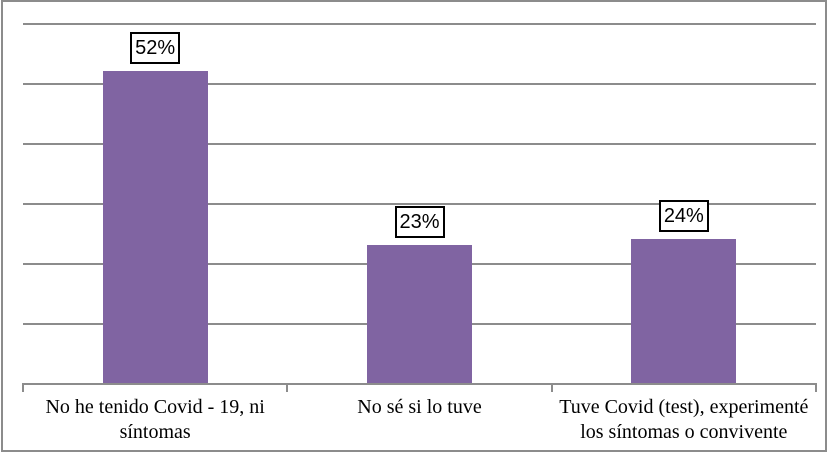 The width and height of the screenshot is (839, 458). I want to click on data-label-text: 23%, so click(419, 221).